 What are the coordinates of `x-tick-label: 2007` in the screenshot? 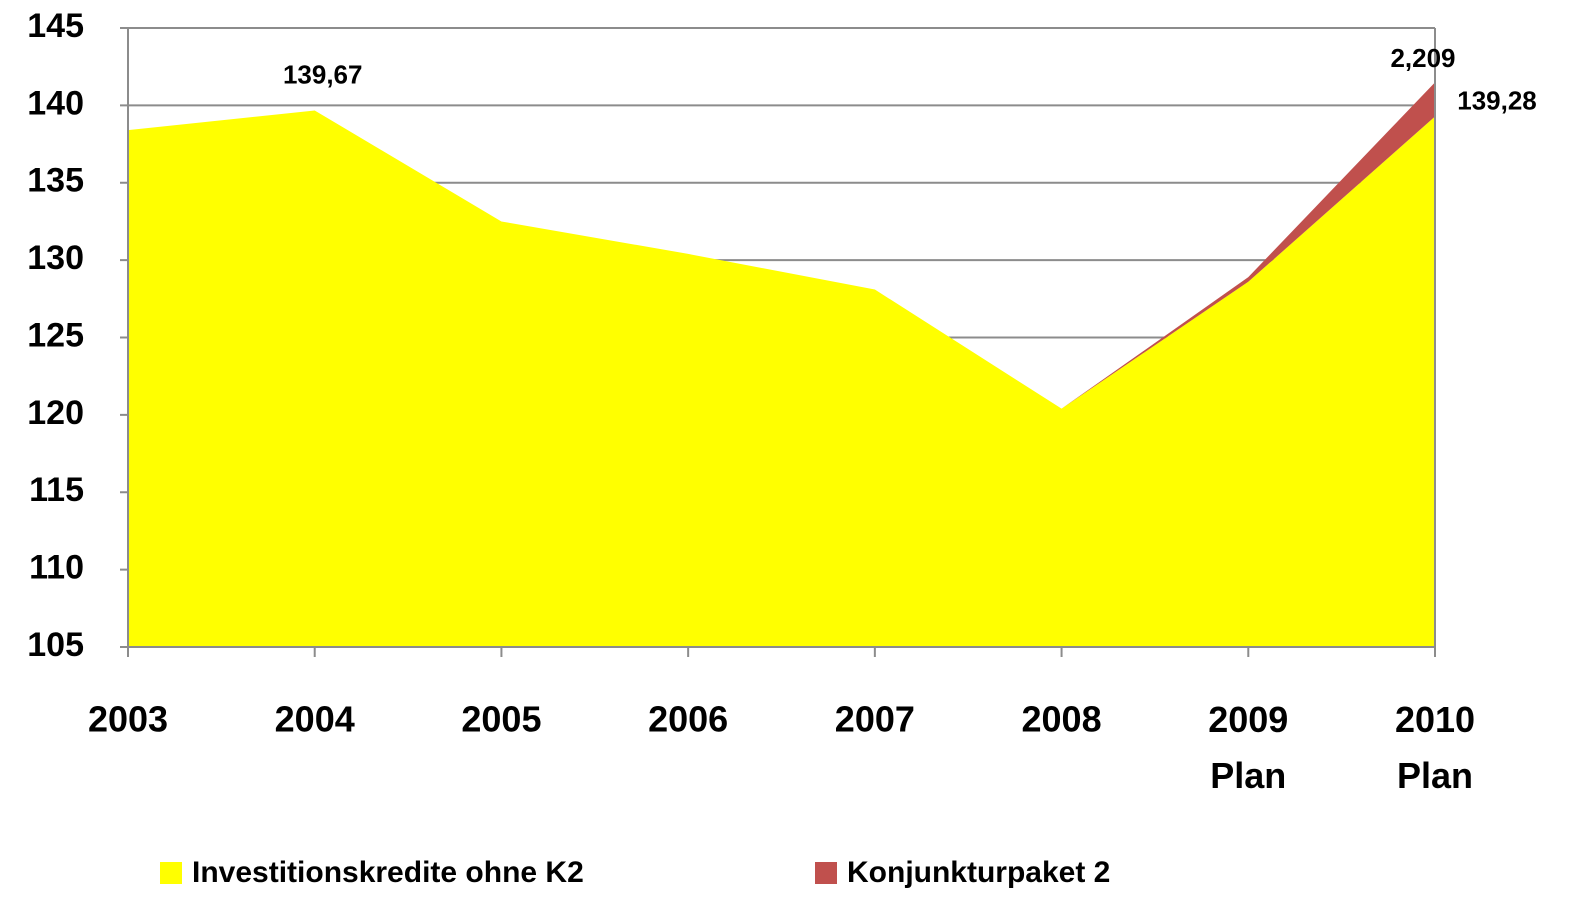 It's located at (875, 719).